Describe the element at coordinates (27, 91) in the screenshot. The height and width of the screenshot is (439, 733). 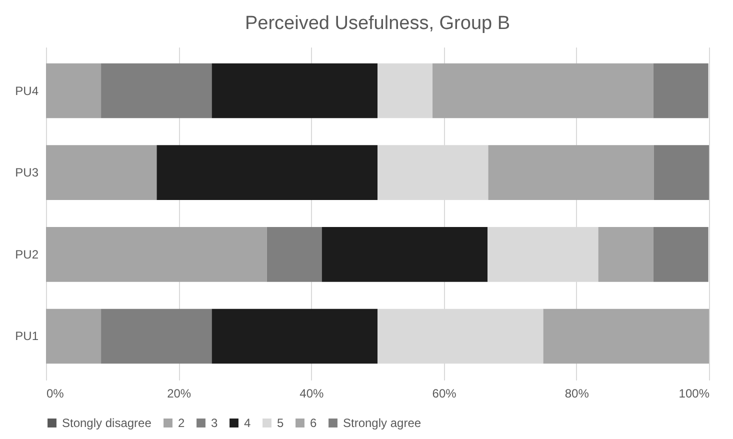
I see `y-tick-label: PU4` at that location.